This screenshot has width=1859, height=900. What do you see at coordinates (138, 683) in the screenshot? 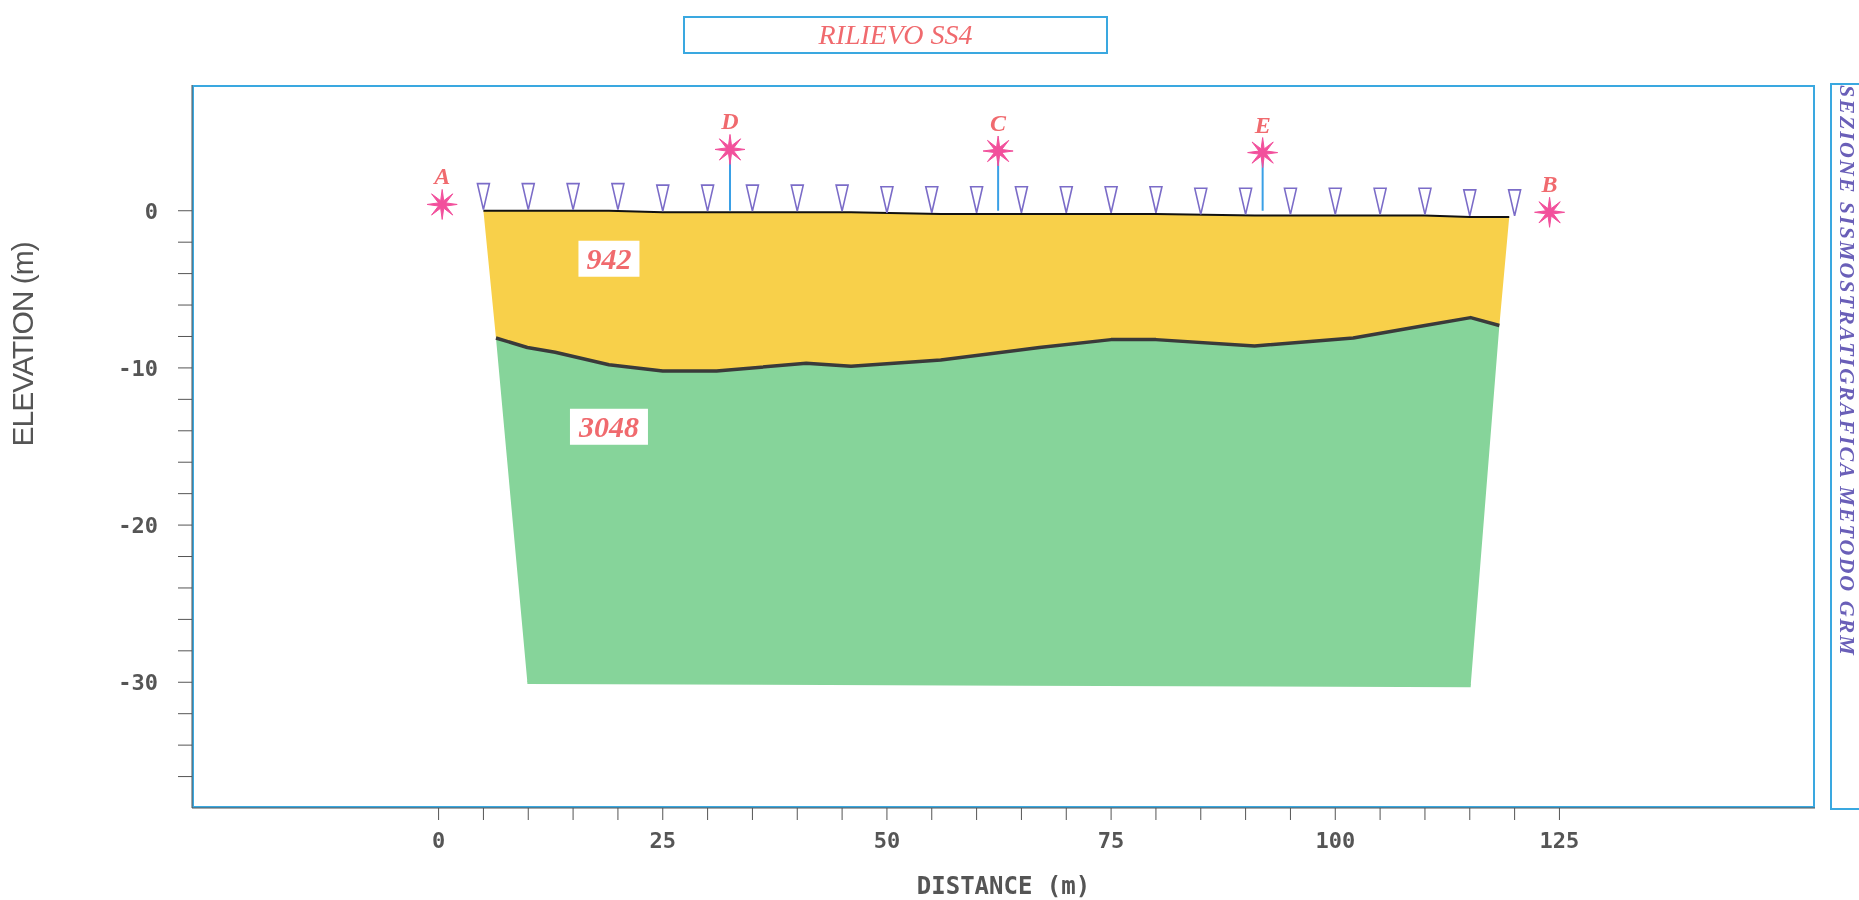
I see `y-tick-label: -30` at bounding box center [138, 683].